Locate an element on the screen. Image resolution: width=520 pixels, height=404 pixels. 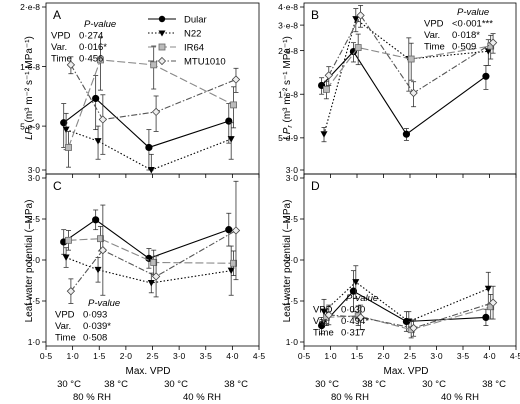
legend-marker-ir64 is located at coordinates (162, 47).